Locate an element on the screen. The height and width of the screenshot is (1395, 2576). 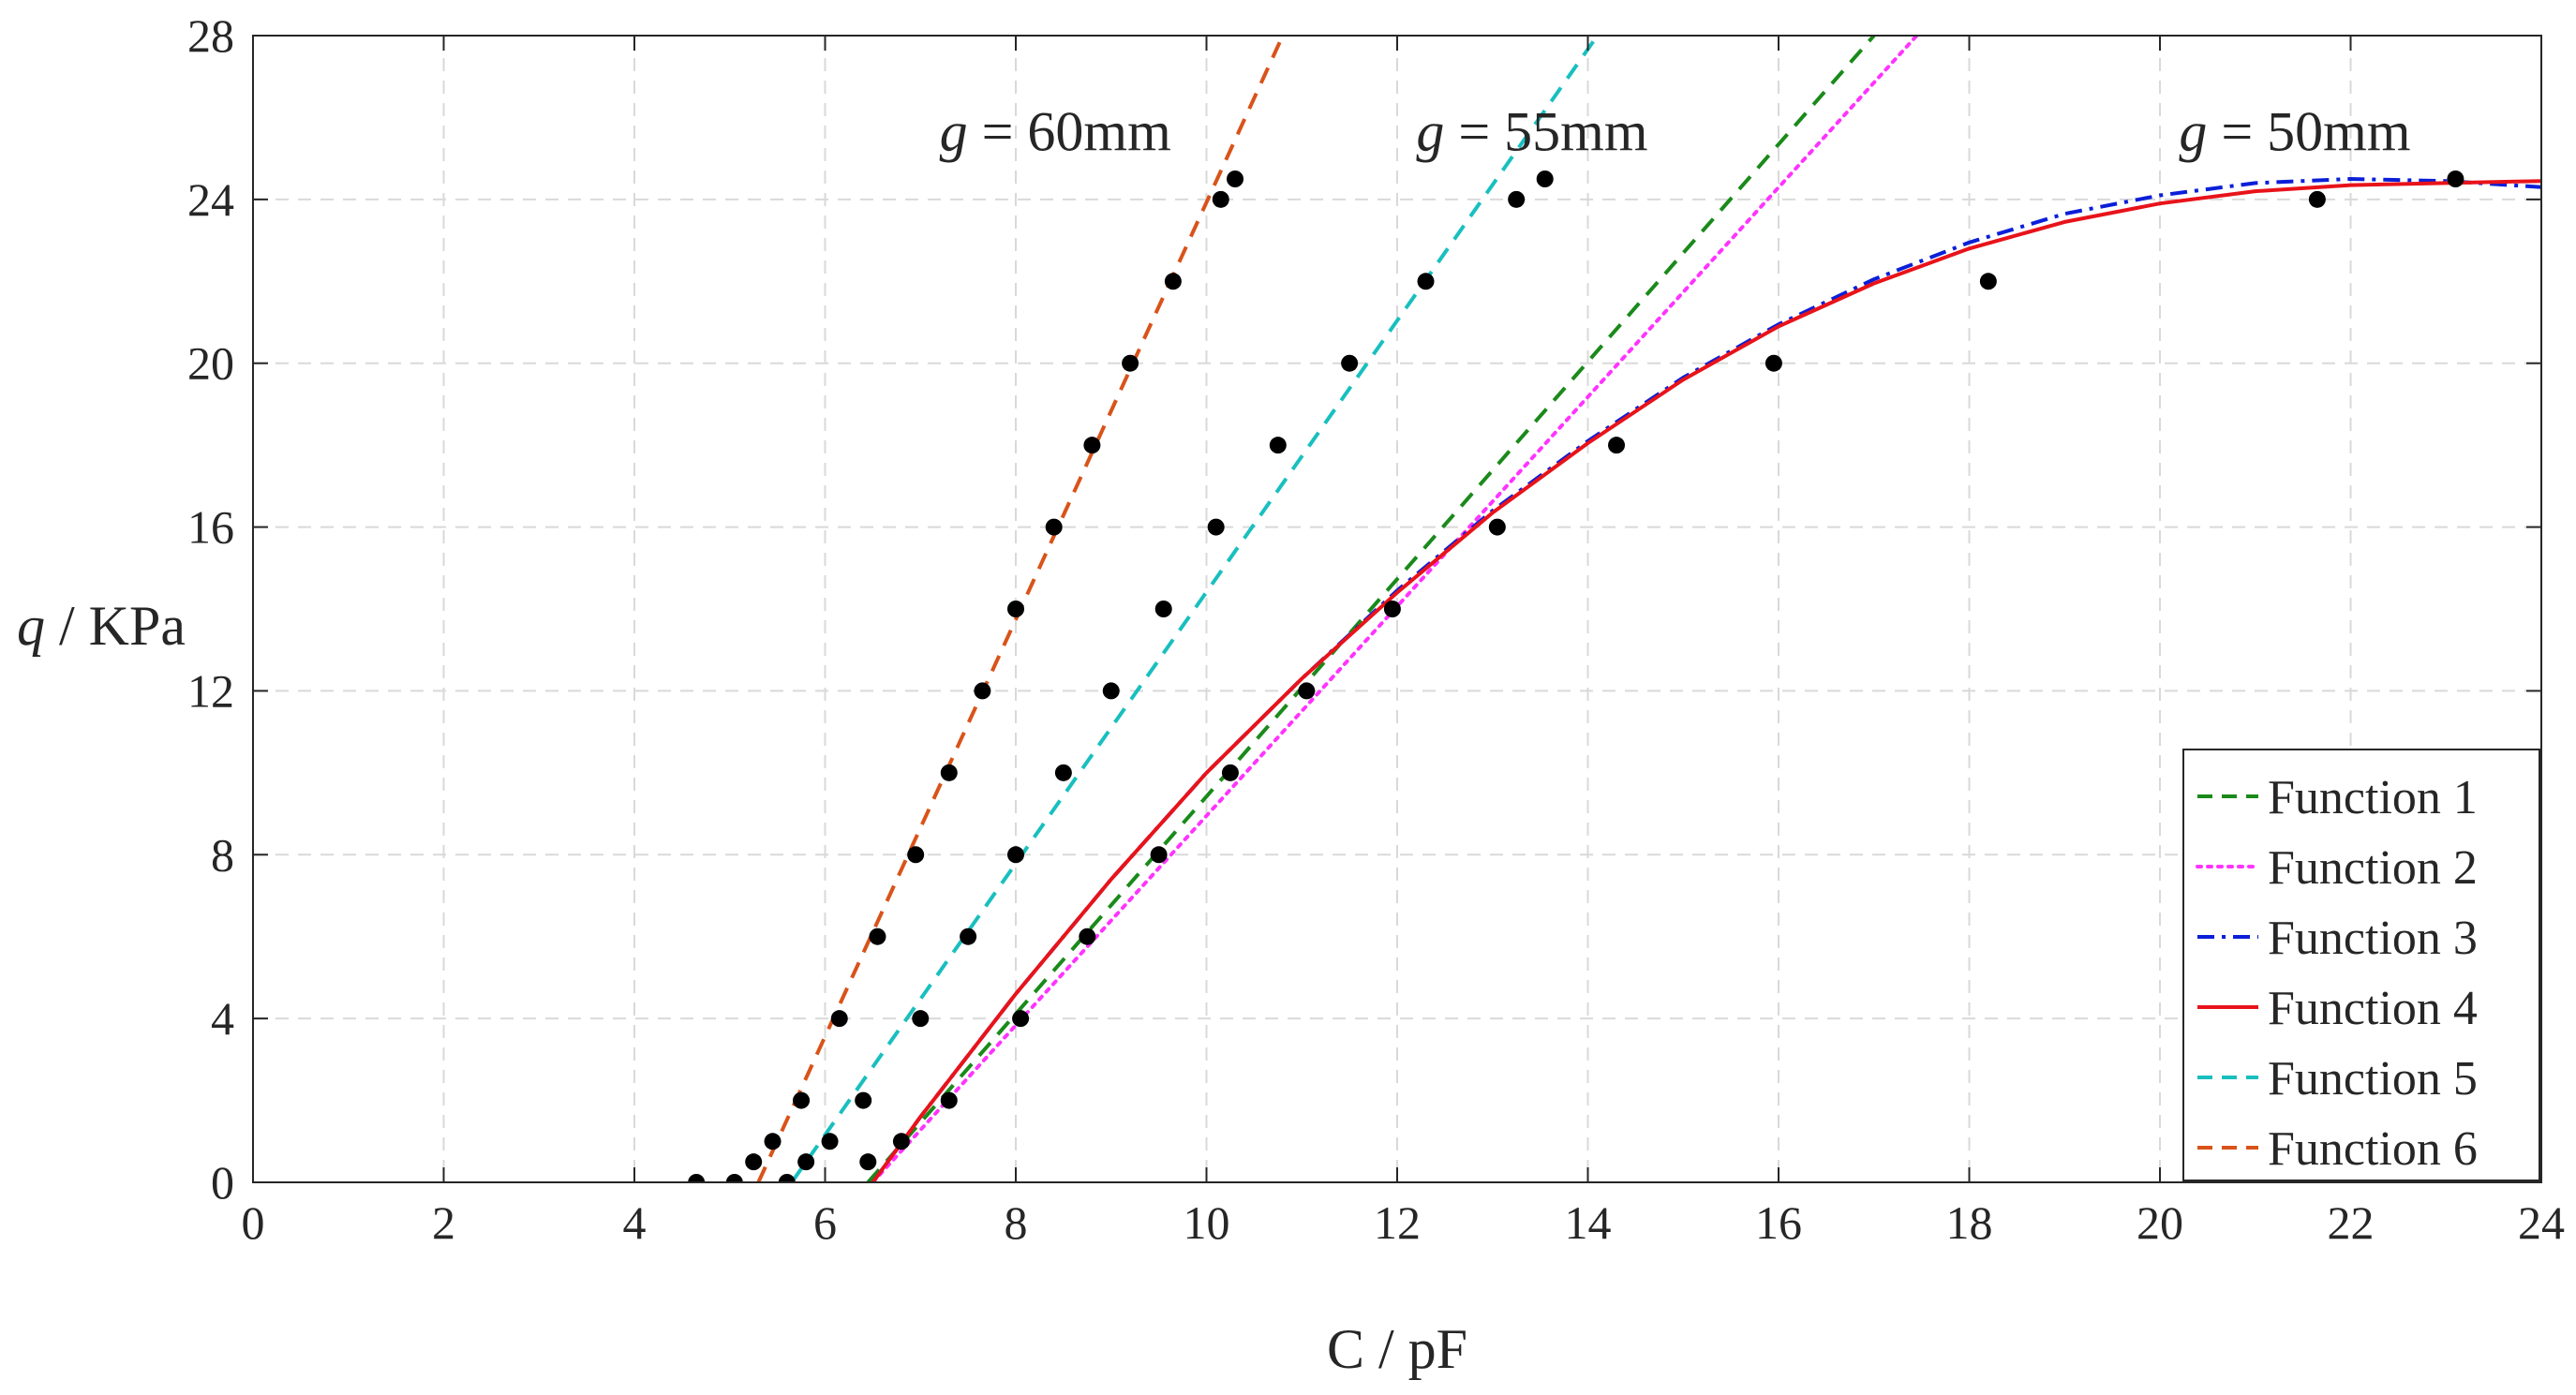
gap-annotation: g = 60mm is located at coordinates (1055, 131).